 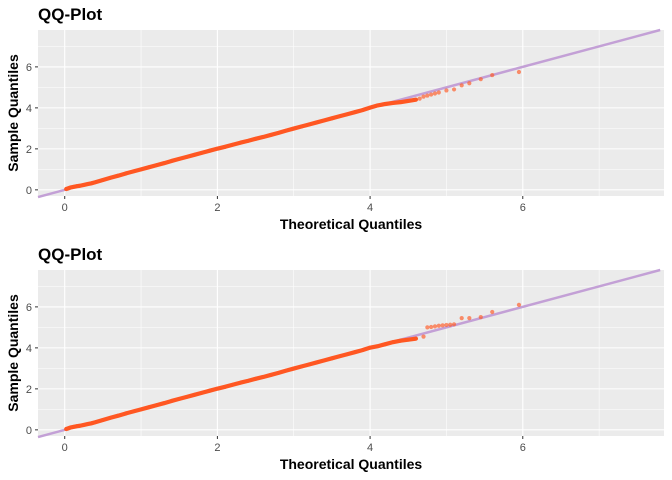 What do you see at coordinates (29, 150) in the screenshot?
I see `y-tick-label: 2` at bounding box center [29, 150].